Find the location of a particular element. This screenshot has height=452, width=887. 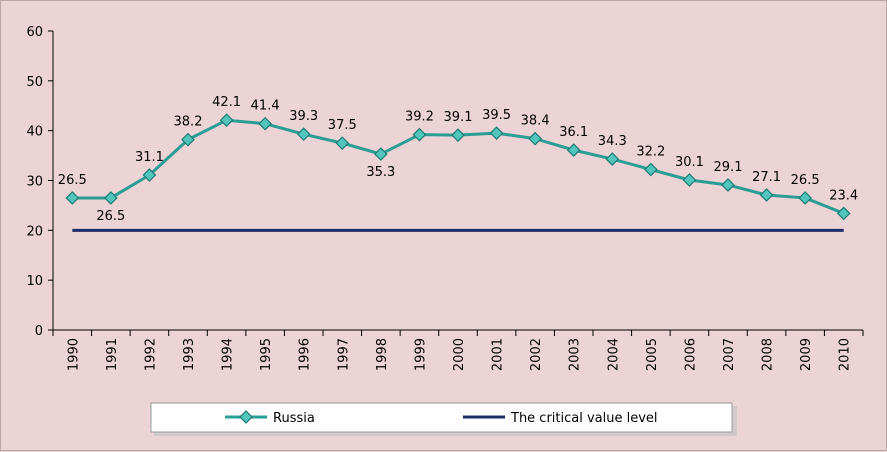

x-tick-label: 2001 is located at coordinates (498, 354).